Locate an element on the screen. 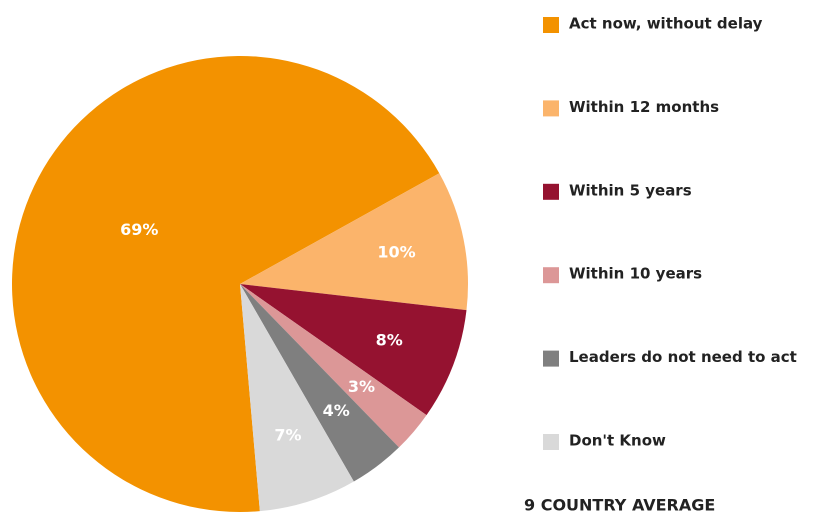 This screenshot has height=518, width=814. data-label: 4% is located at coordinates (336, 410).